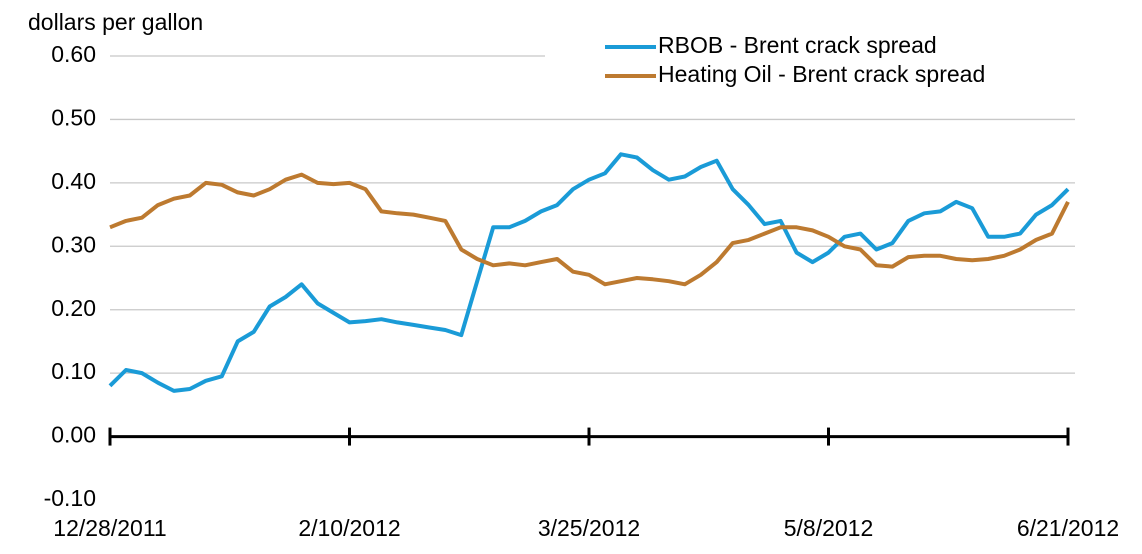 This screenshot has height=554, width=1142. Describe the element at coordinates (73, 244) in the screenshot. I see `y-tick-label: 0.30` at that location.